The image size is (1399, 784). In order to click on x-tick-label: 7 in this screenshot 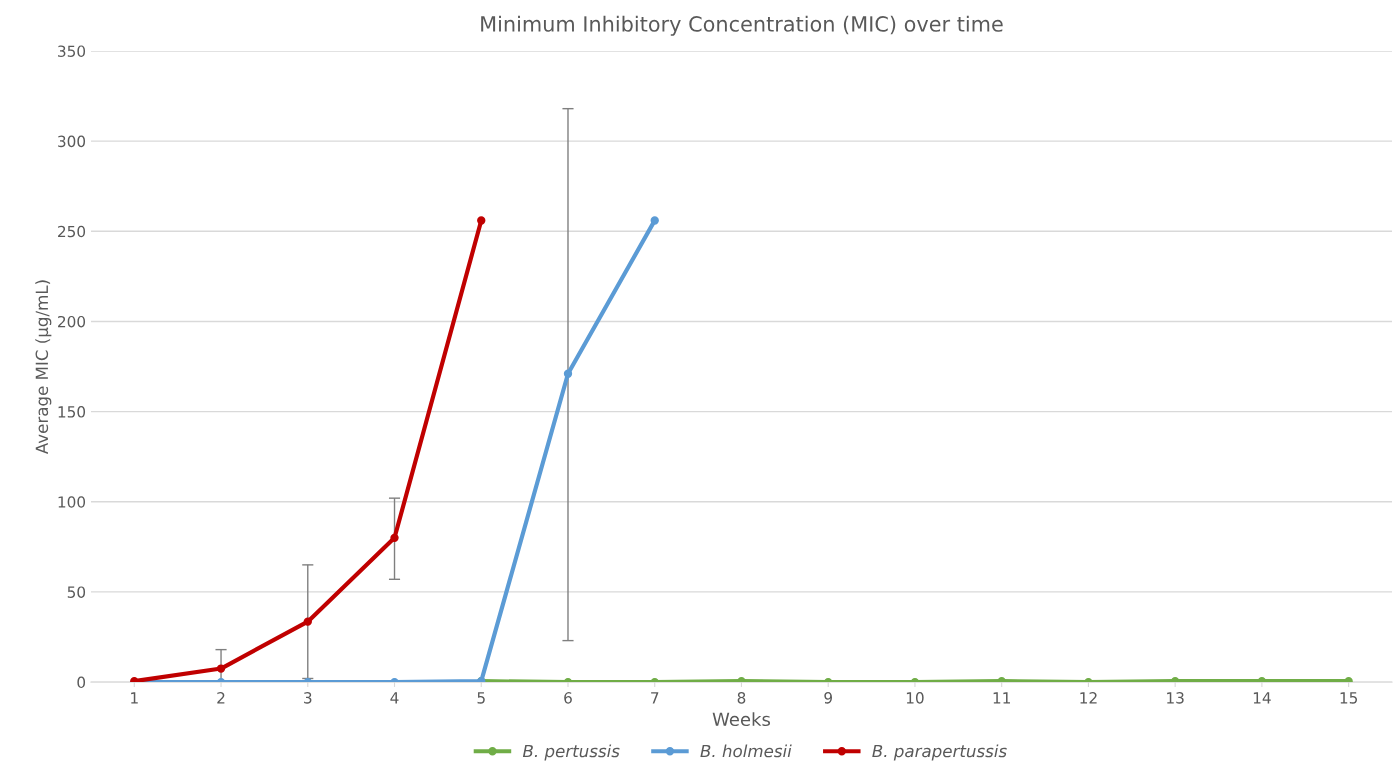, I will do `click(655, 698)`.